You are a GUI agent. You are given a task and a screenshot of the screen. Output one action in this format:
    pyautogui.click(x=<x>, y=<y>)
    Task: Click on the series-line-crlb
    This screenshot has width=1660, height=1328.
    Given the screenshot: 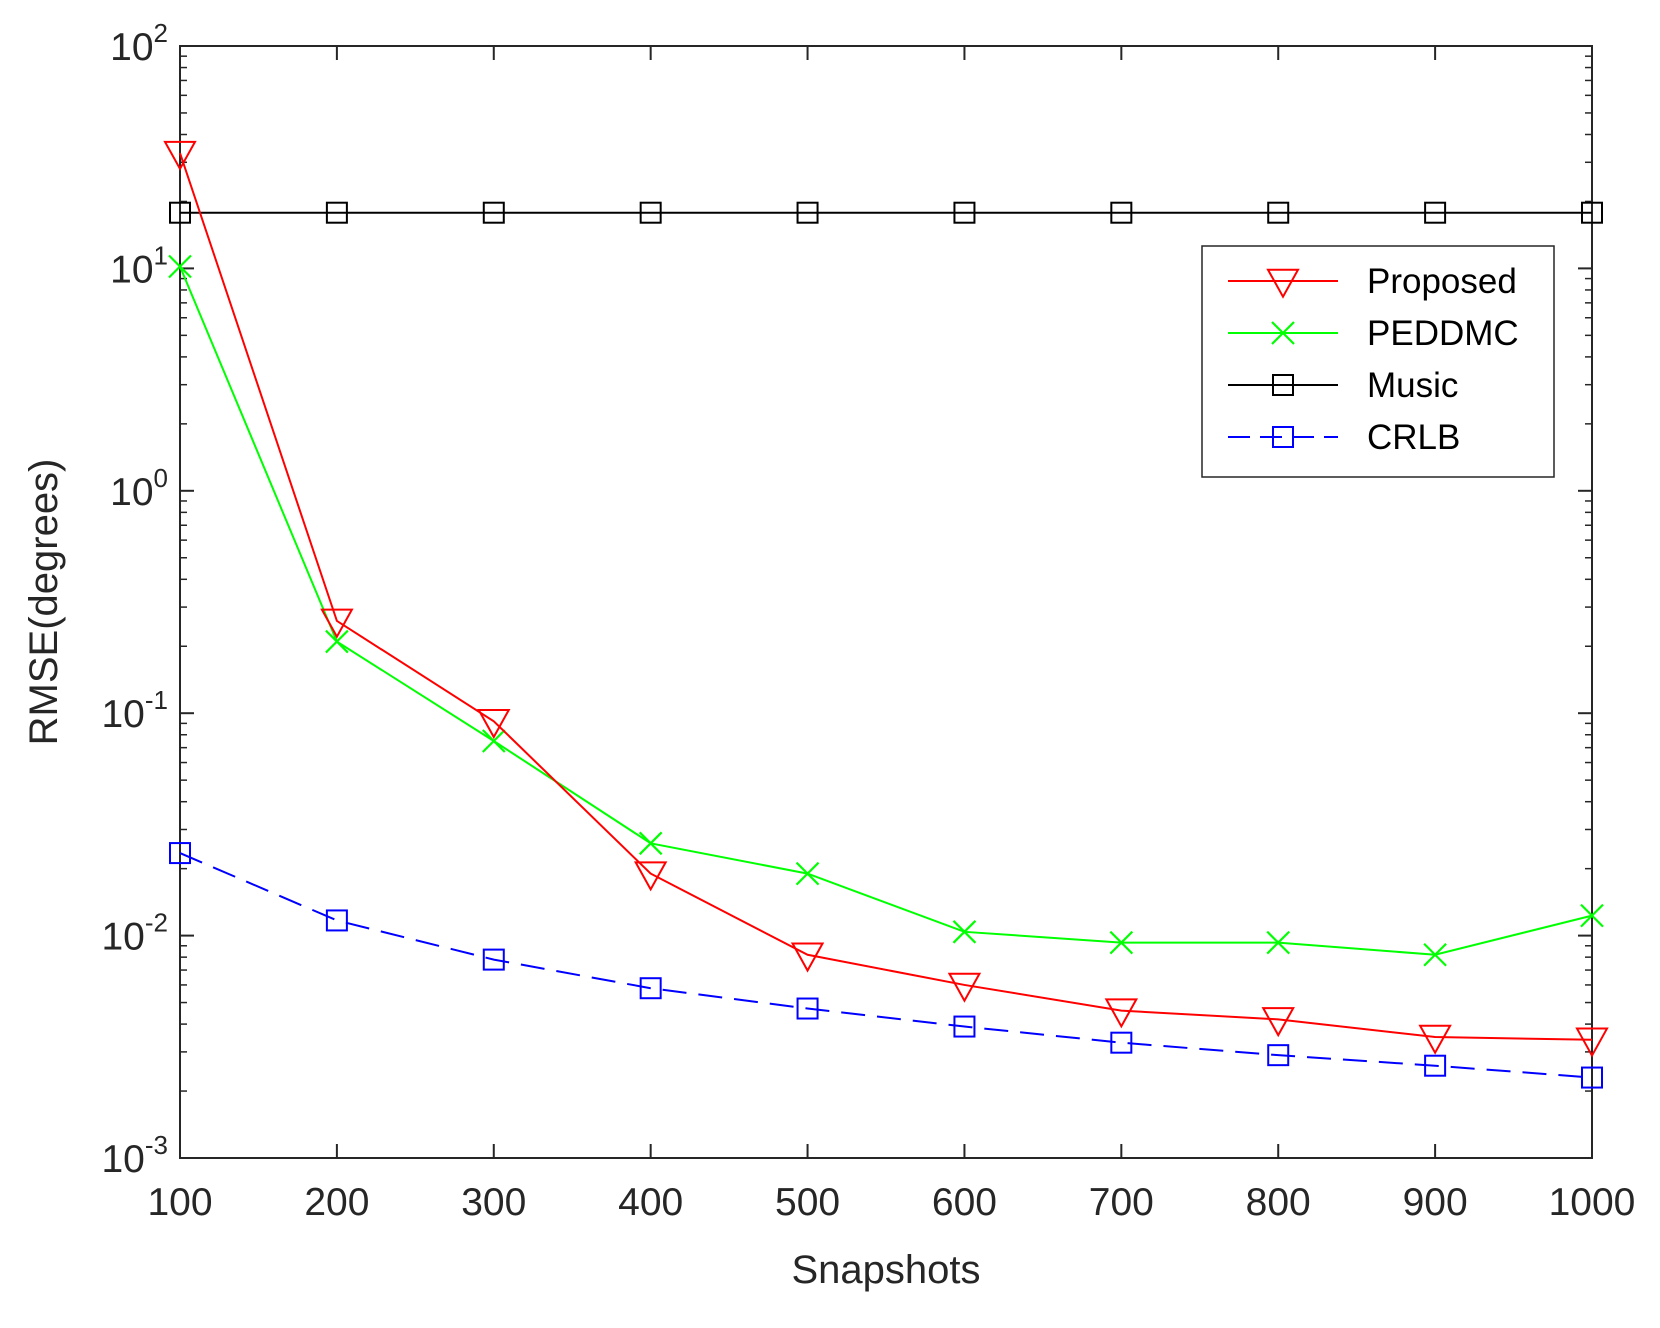 What is the action you would take?
    pyautogui.click(x=886, y=965)
    